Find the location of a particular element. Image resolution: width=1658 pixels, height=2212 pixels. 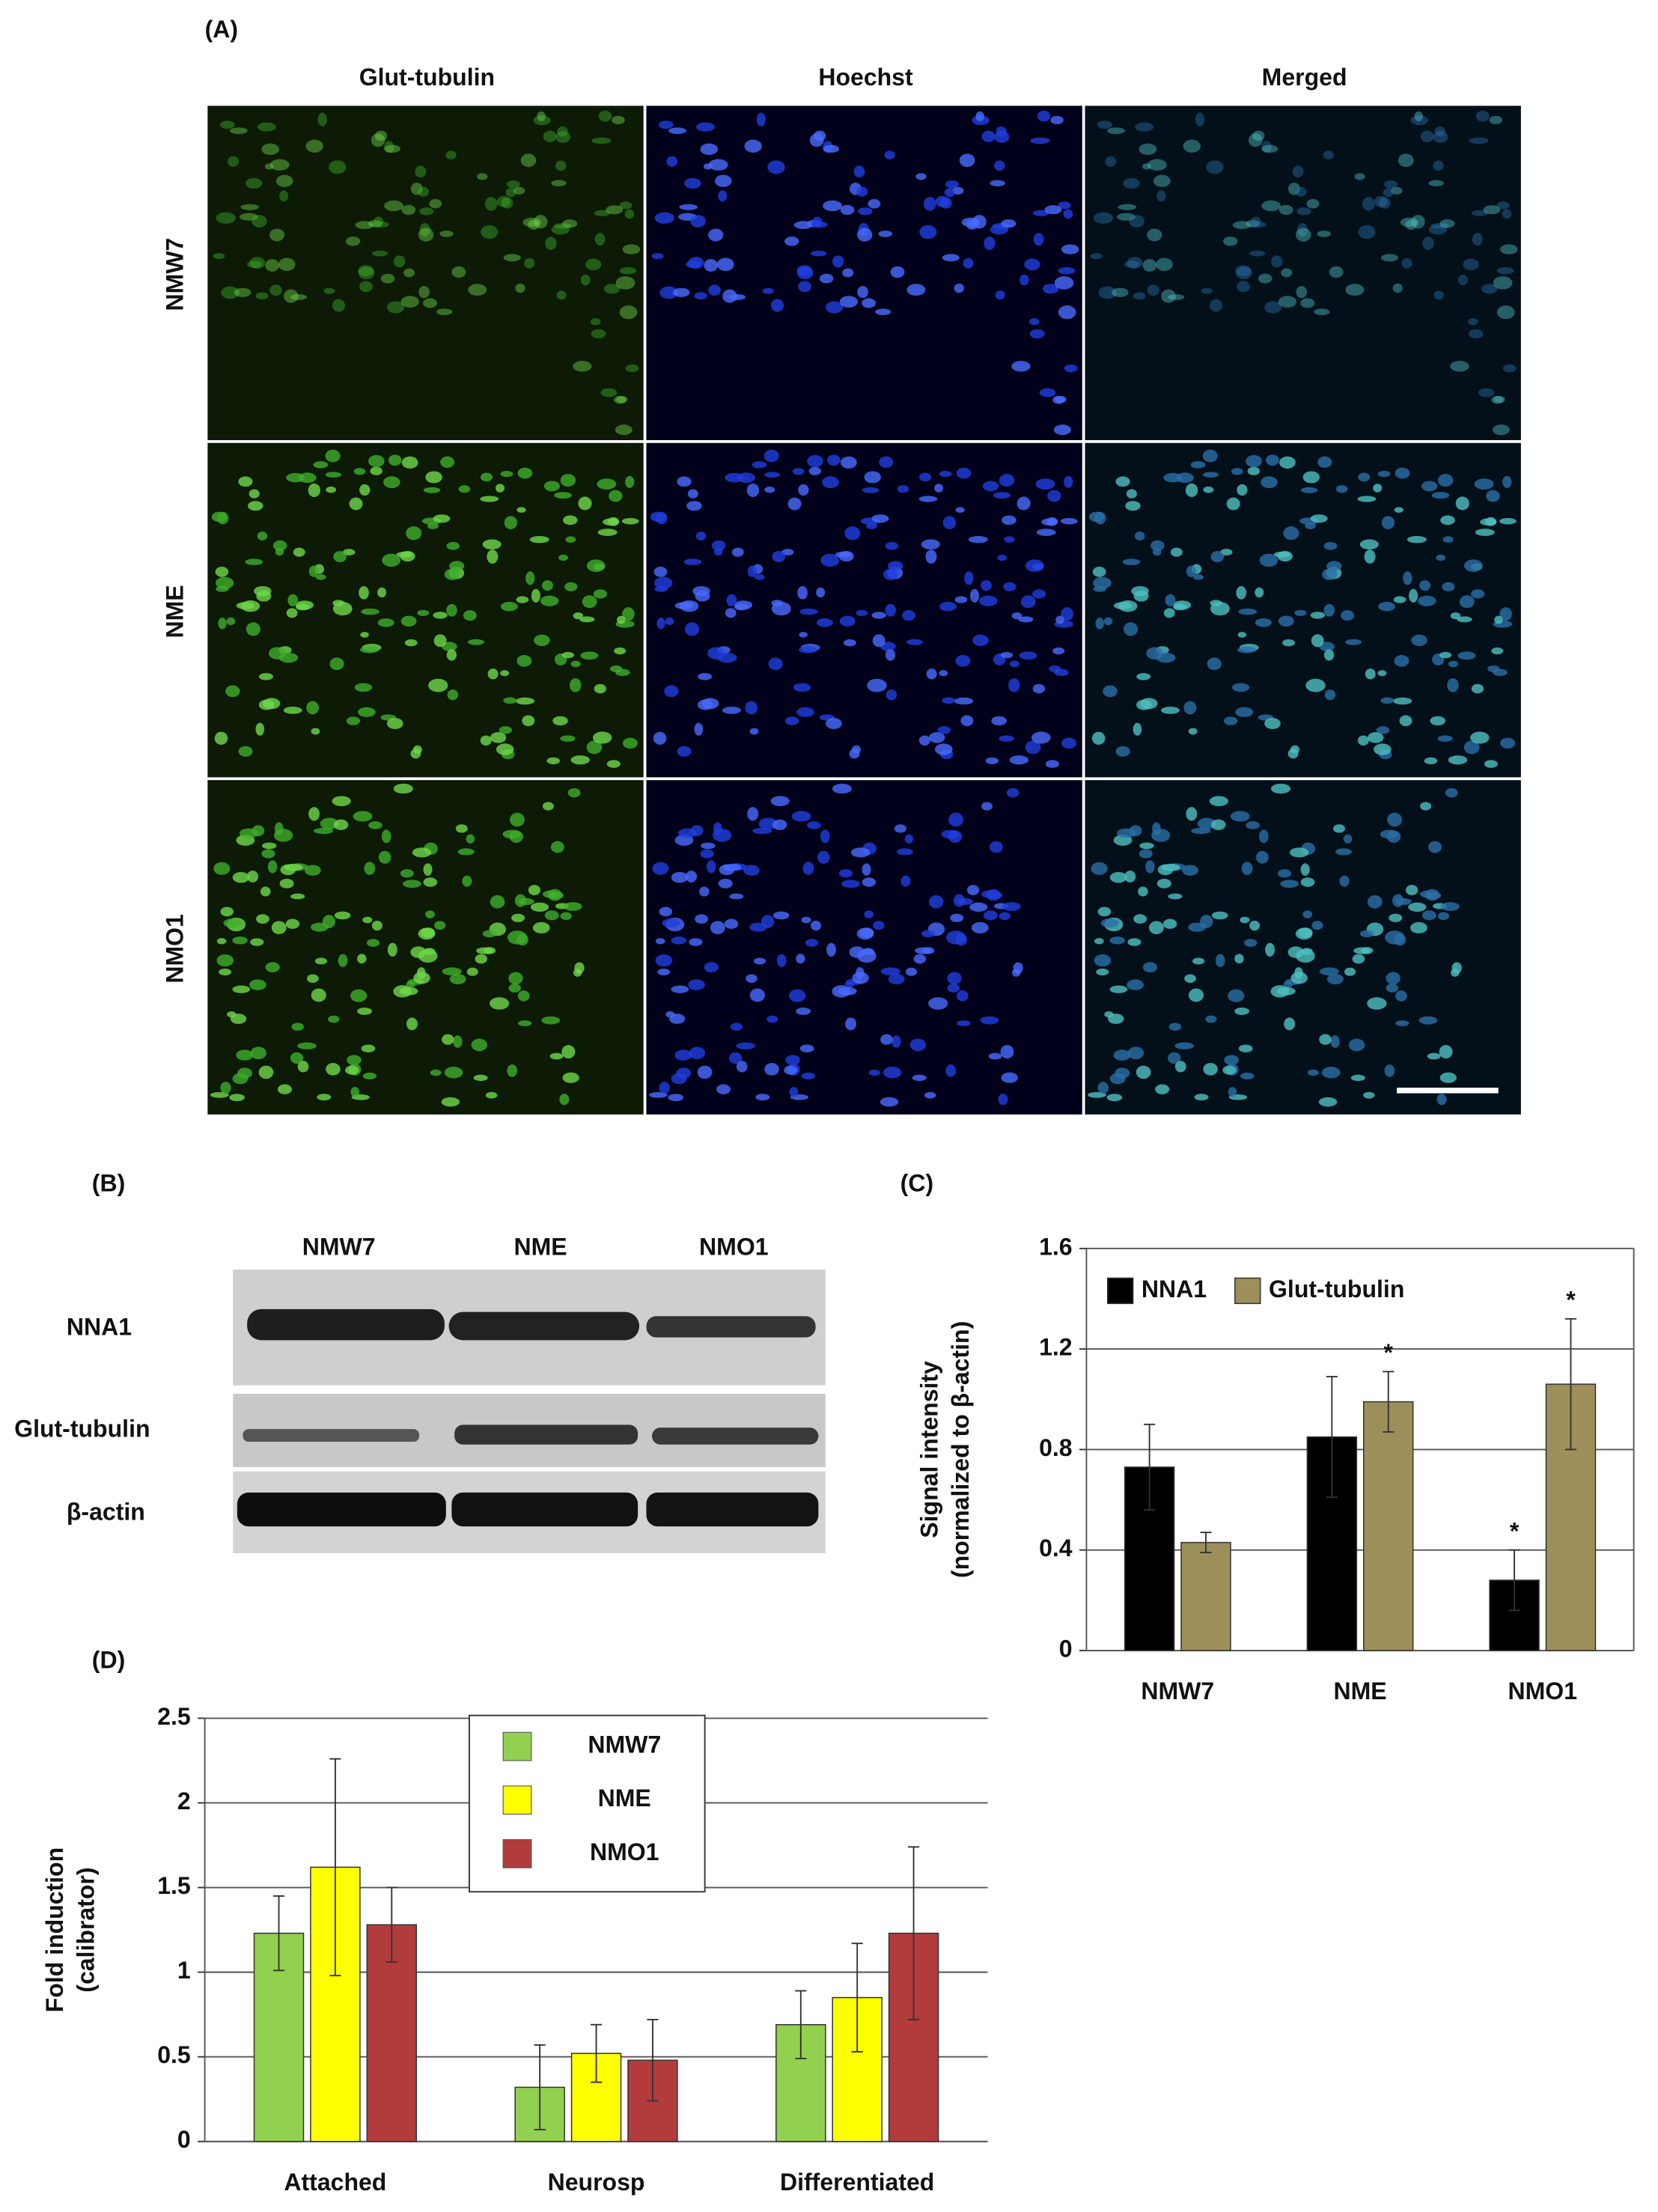

y-axis-label: (normalized to β-actin) is located at coordinates (961, 1450).